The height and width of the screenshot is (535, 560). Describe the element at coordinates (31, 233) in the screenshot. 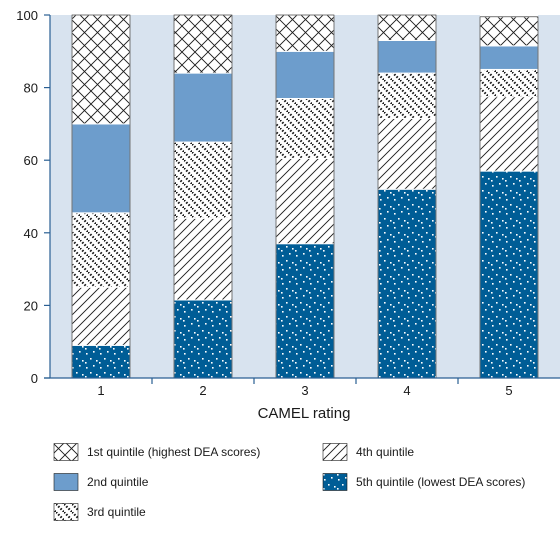

I see `y-tick-label: 40` at that location.